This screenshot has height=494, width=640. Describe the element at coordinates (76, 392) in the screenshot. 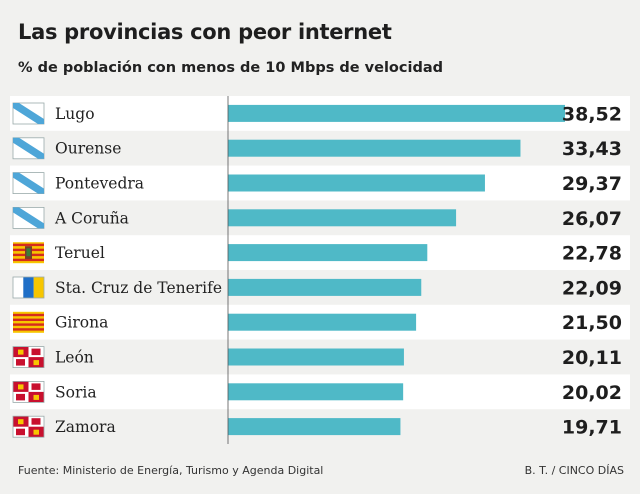

I see `category-label: Soria` at that location.